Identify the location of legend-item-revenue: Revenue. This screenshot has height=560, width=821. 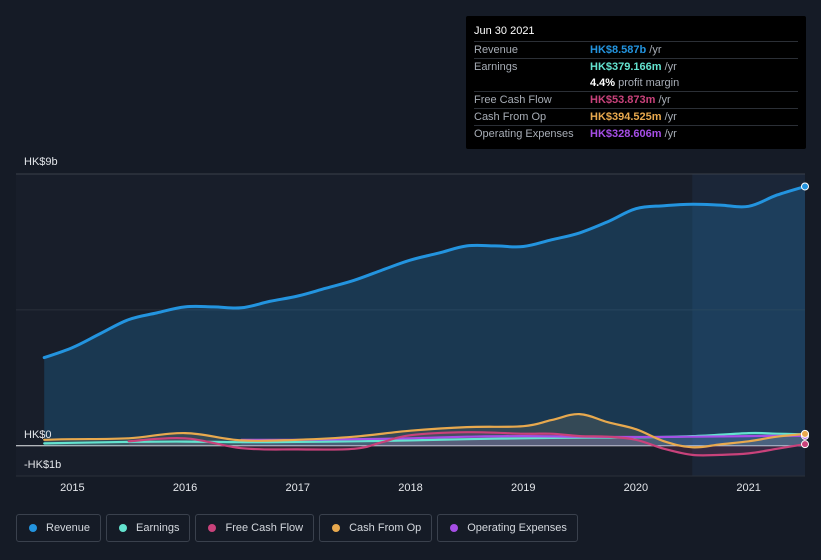
(59, 528).